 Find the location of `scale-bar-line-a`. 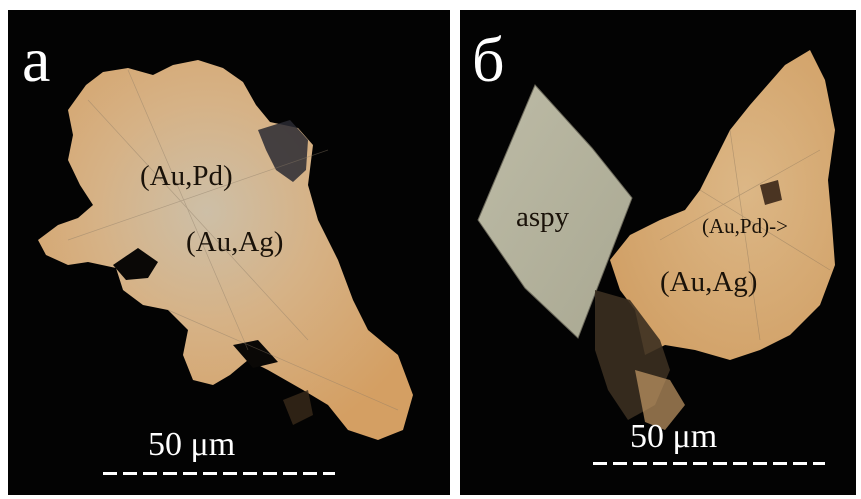

scale-bar-line-a is located at coordinates (219, 473).